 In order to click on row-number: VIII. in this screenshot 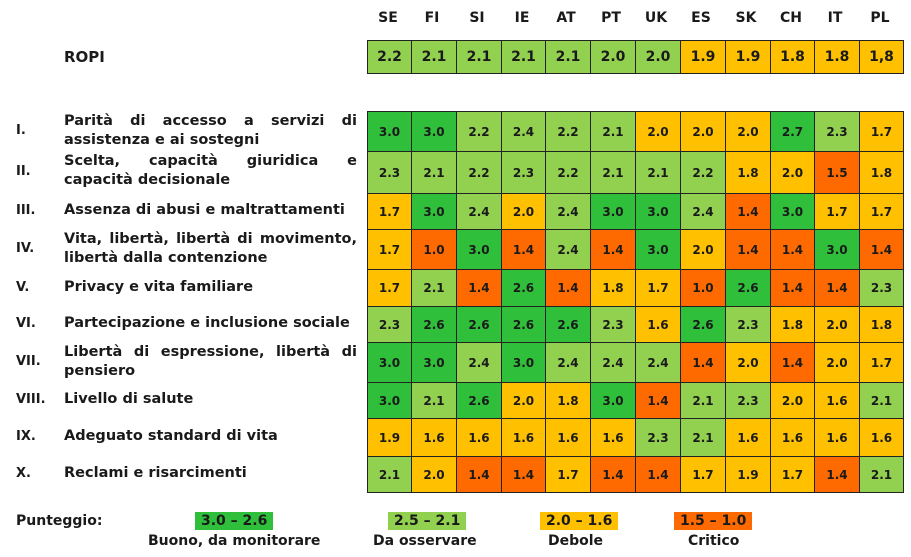, I will do `click(31, 399)`.